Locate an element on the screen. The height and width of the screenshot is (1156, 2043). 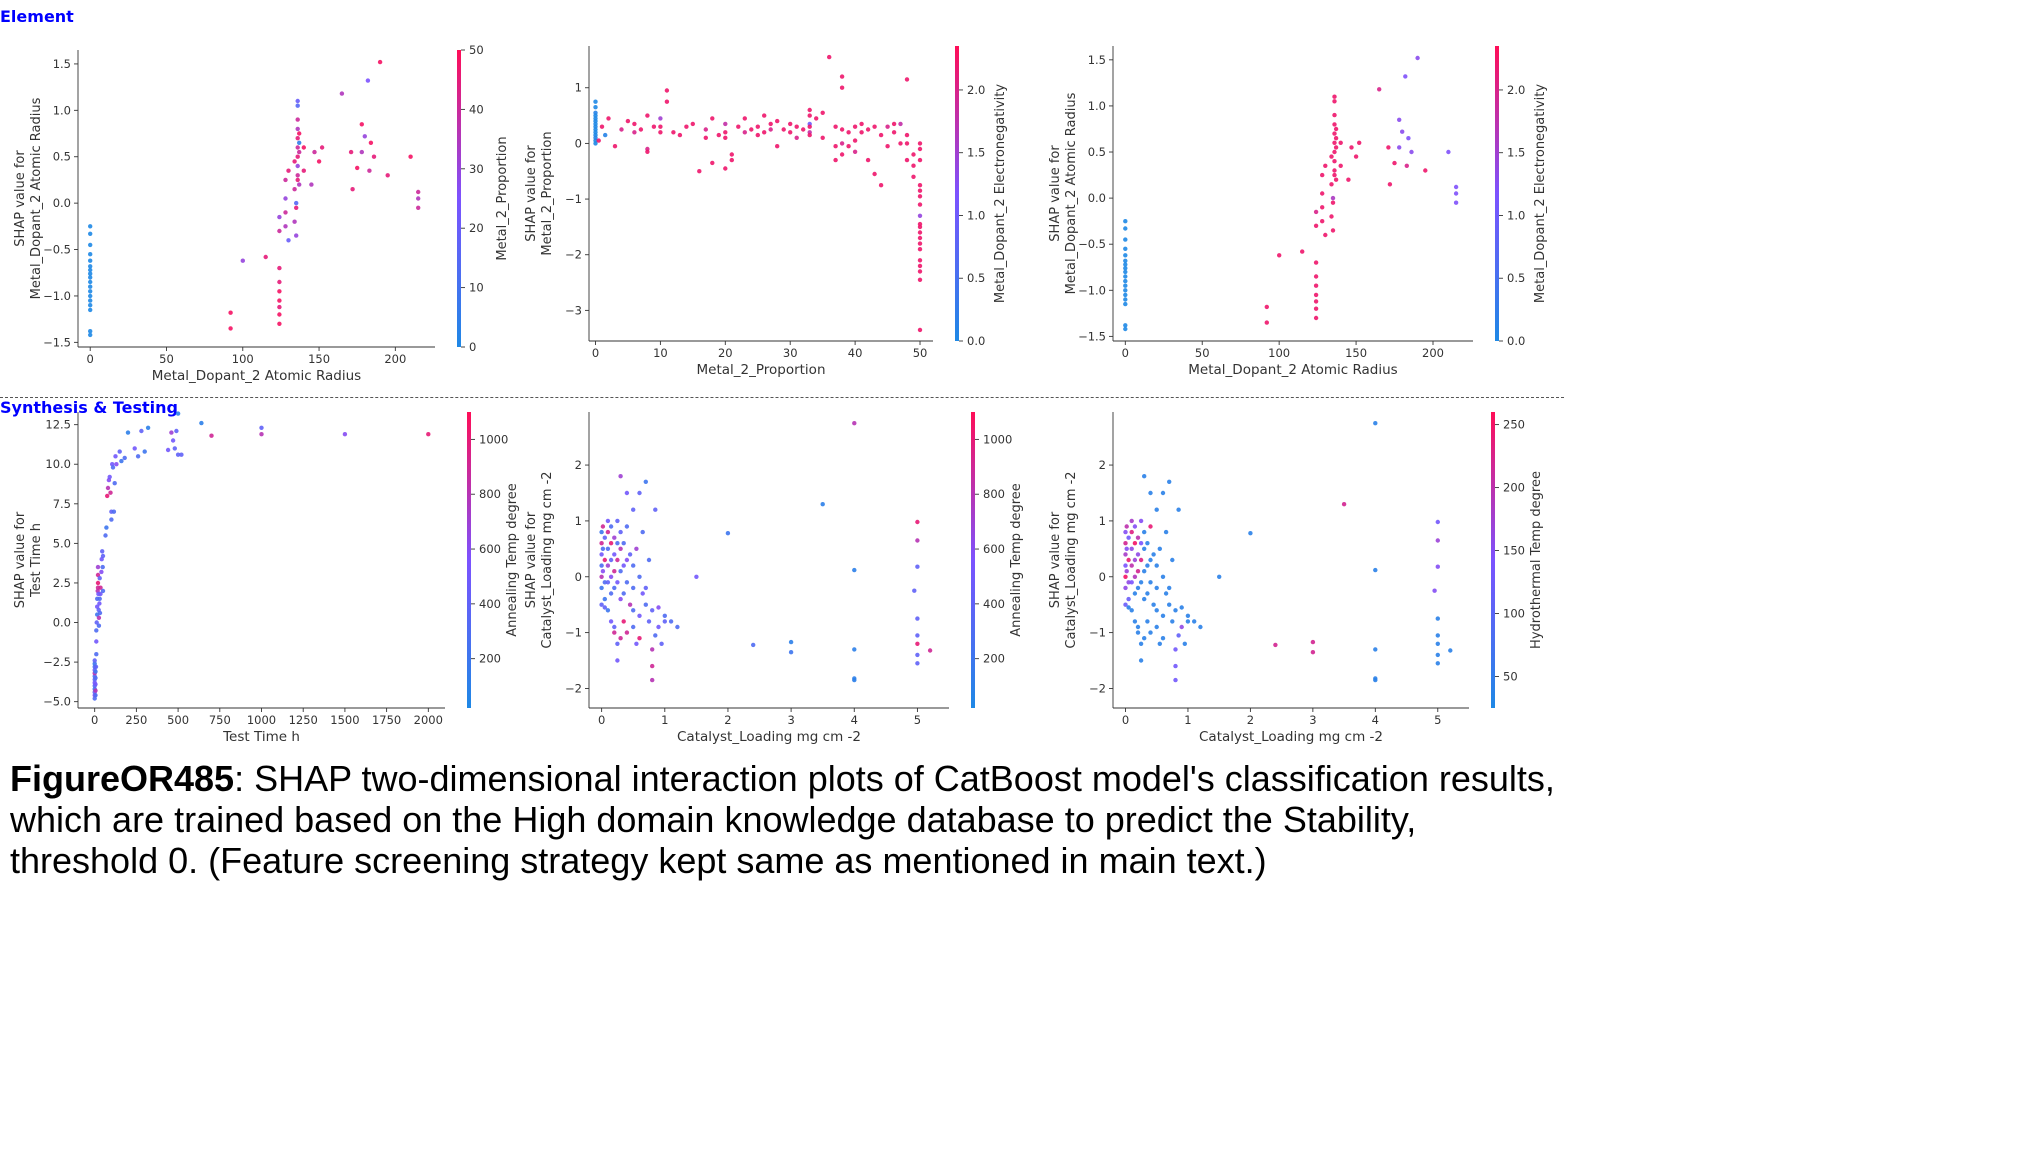
y-tick-label: −1 is located at coordinates (573, 633).